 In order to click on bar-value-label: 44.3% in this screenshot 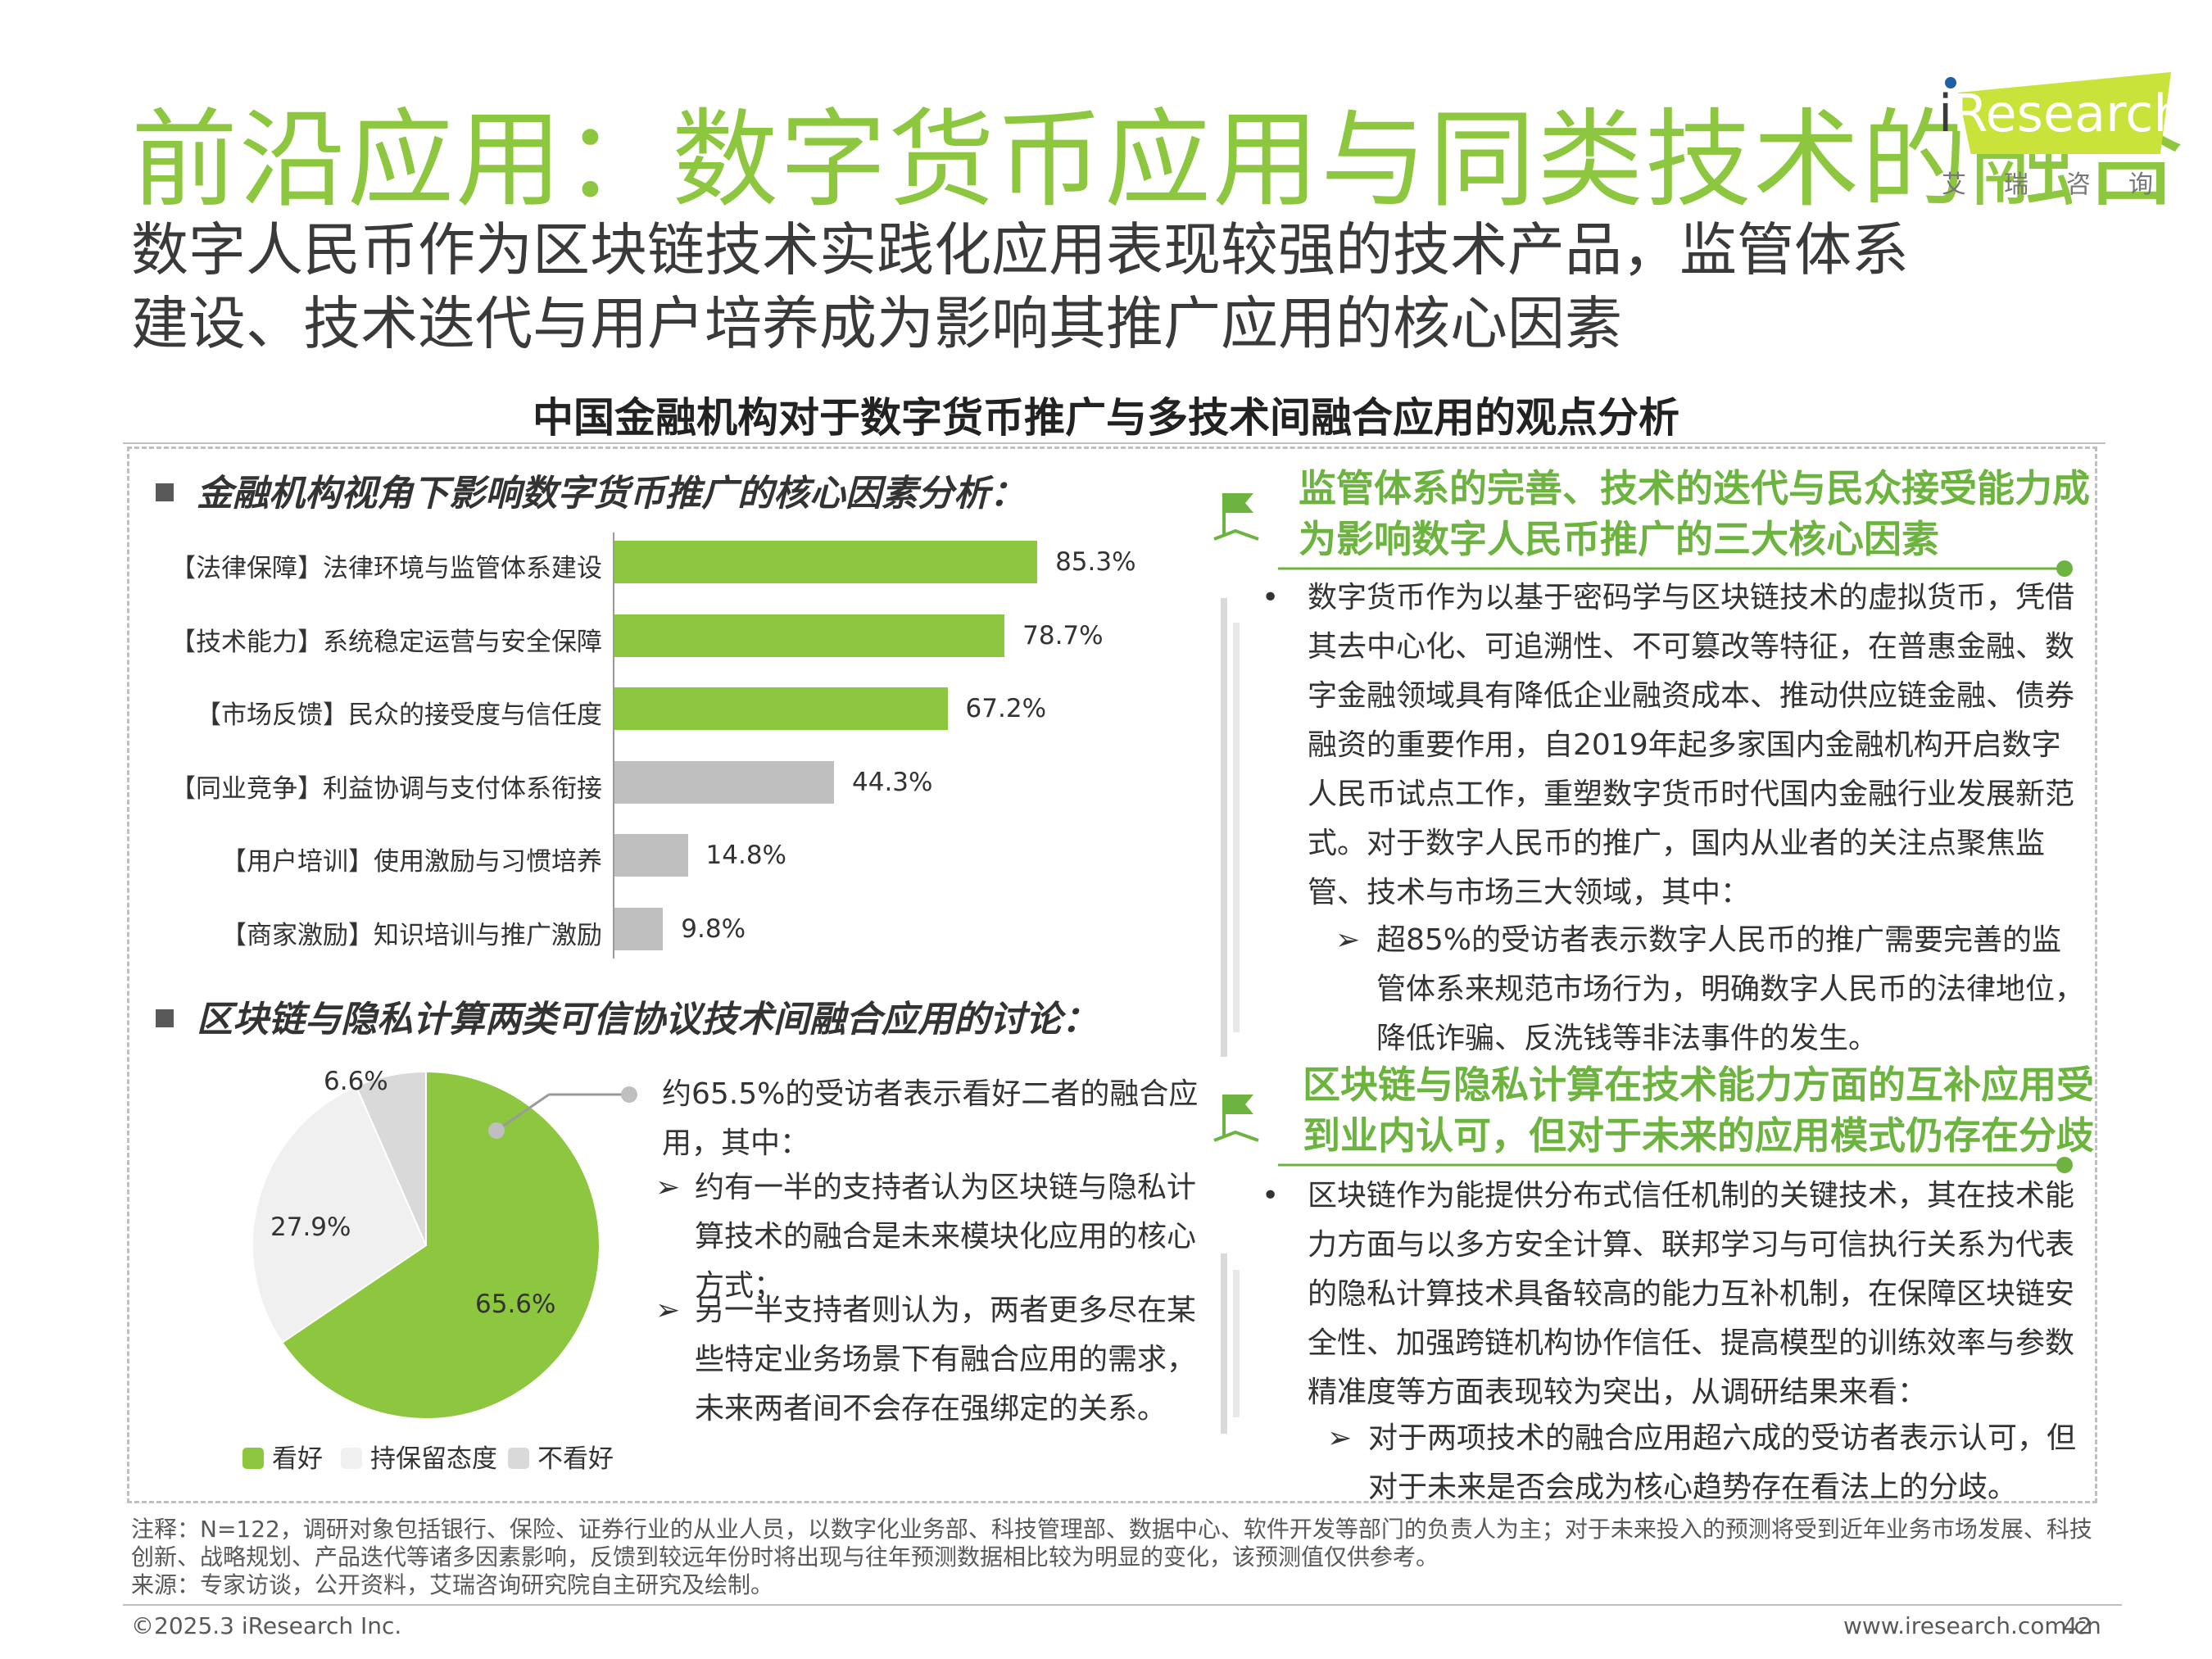, I will do `click(892, 782)`.